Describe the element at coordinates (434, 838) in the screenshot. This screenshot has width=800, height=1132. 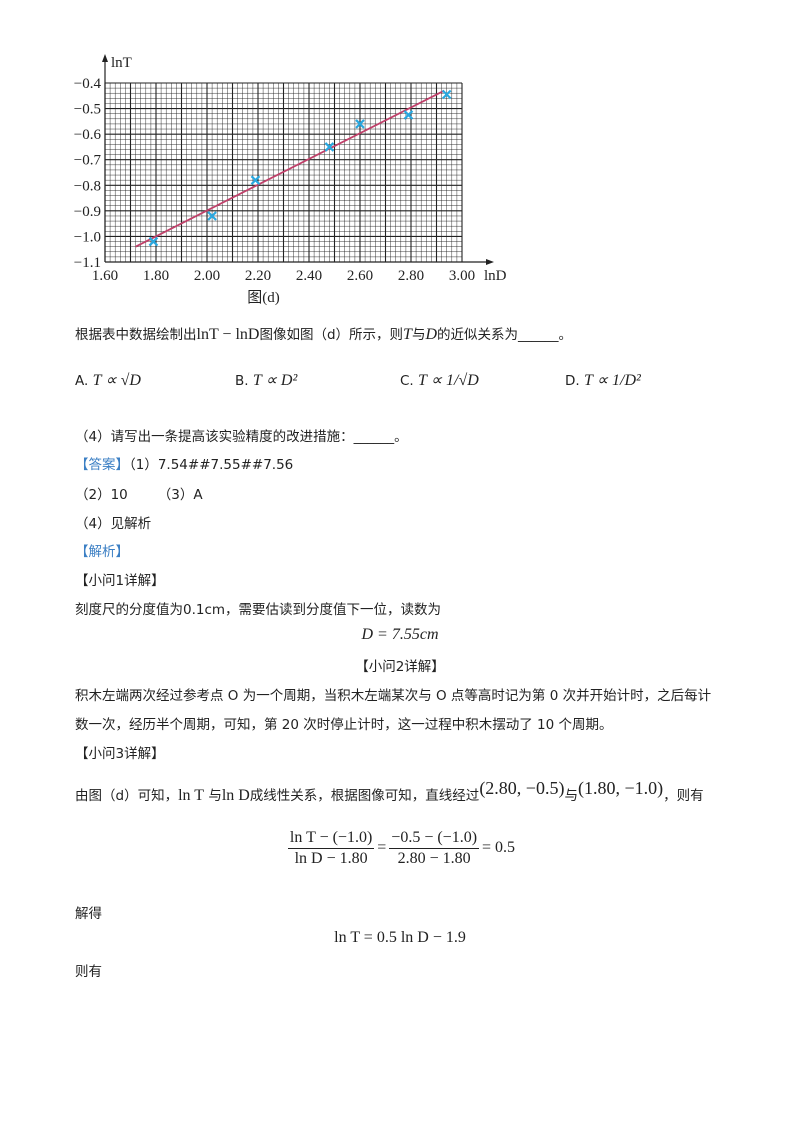
I see `numerator: −0.5 − (−1.0)` at that location.